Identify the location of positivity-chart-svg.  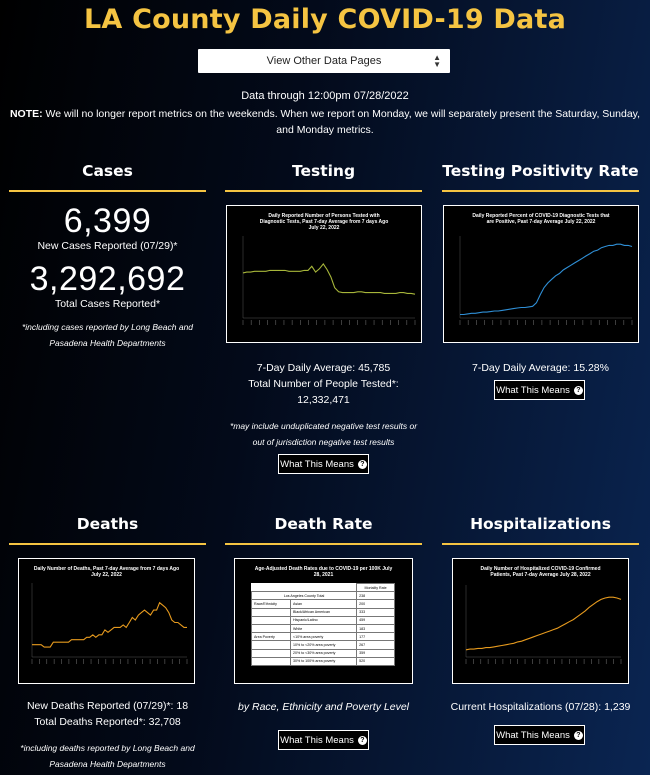
(546, 280).